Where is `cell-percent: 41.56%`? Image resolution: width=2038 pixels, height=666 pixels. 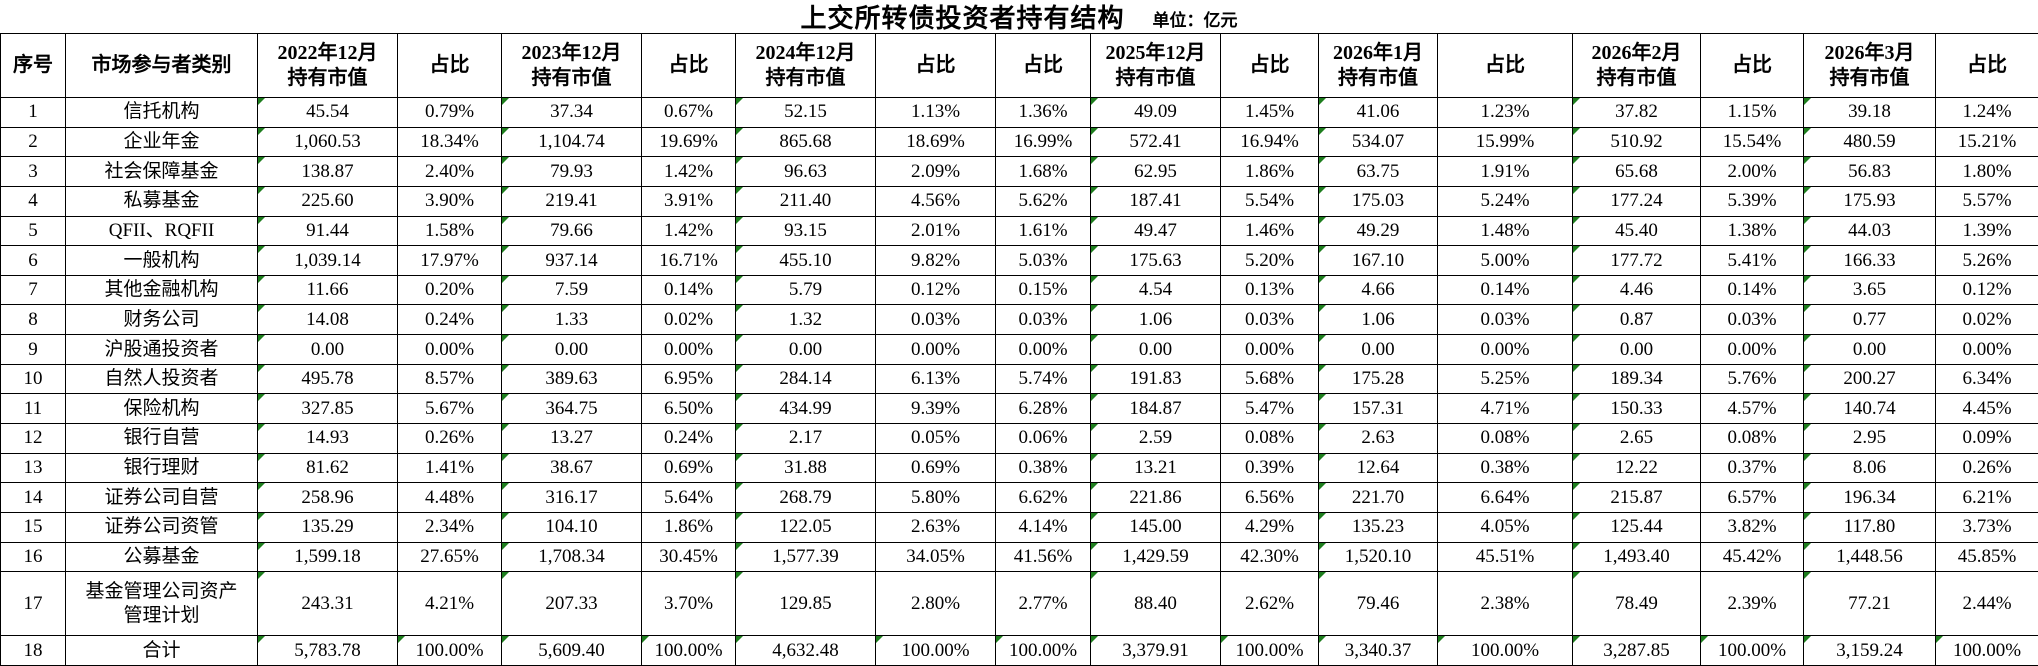
cell-percent: 41.56% is located at coordinates (1043, 557).